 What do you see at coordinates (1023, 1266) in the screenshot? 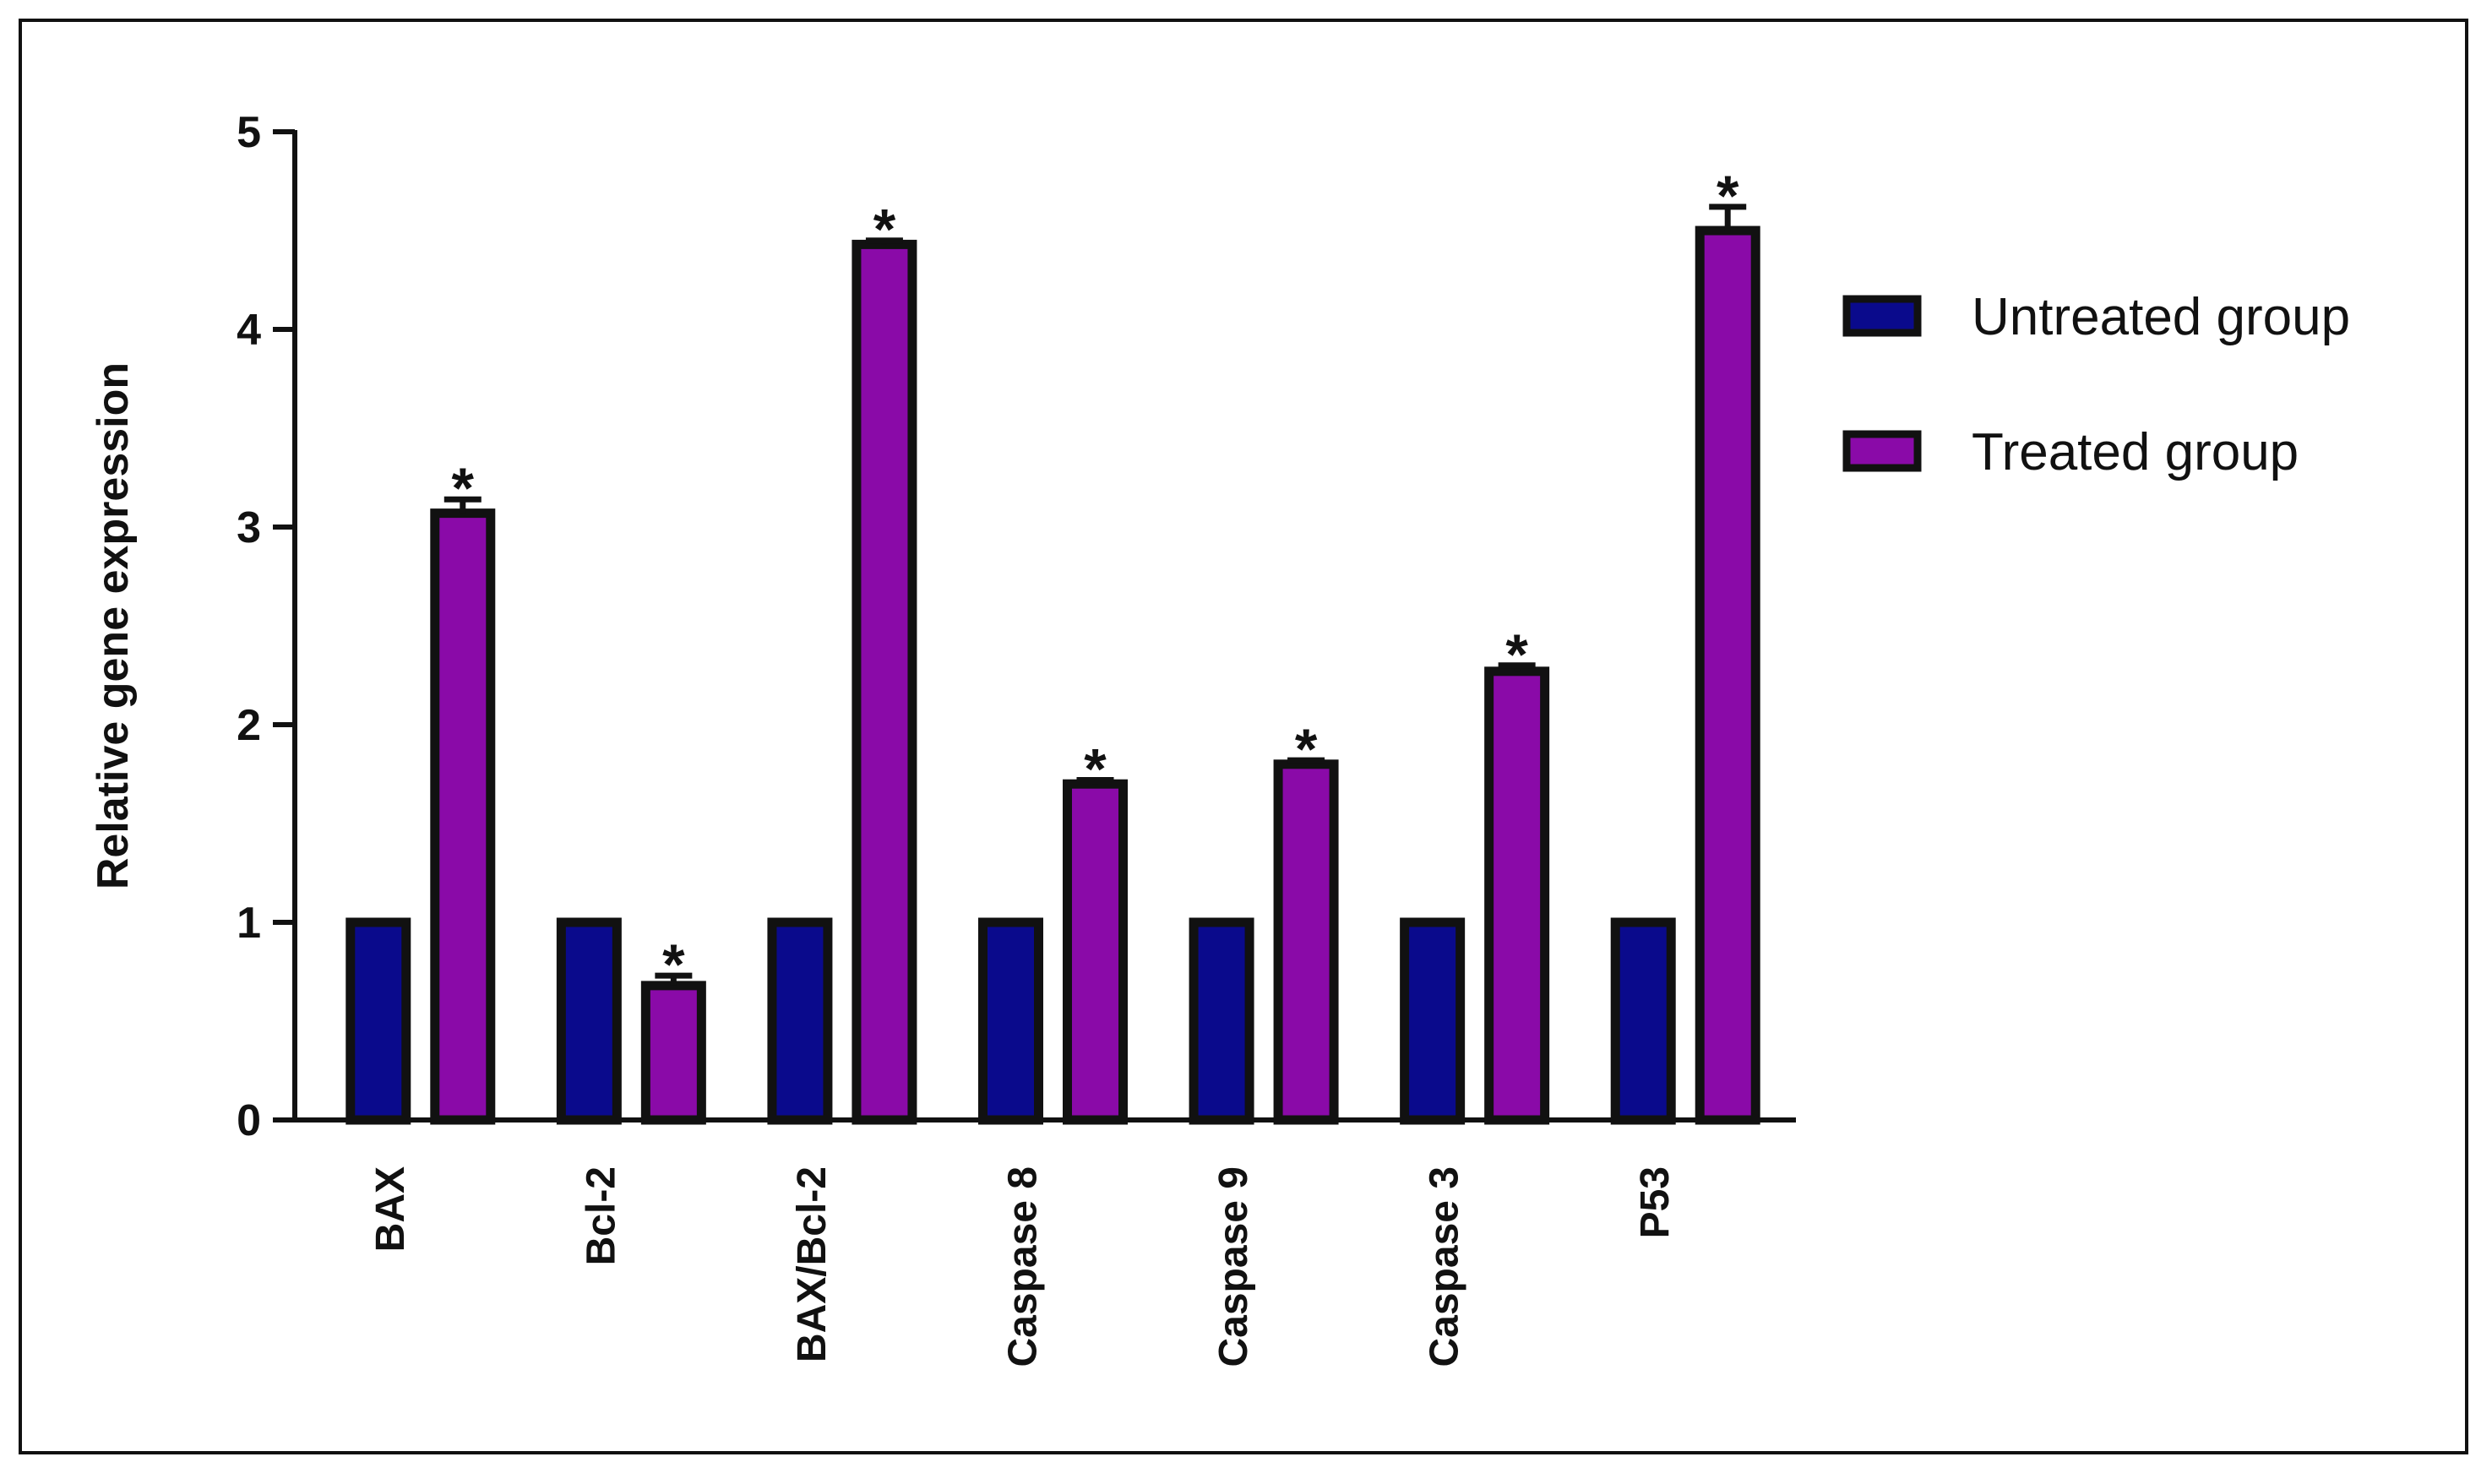
I see `x-tick-label: Caspase 8` at bounding box center [1023, 1266].